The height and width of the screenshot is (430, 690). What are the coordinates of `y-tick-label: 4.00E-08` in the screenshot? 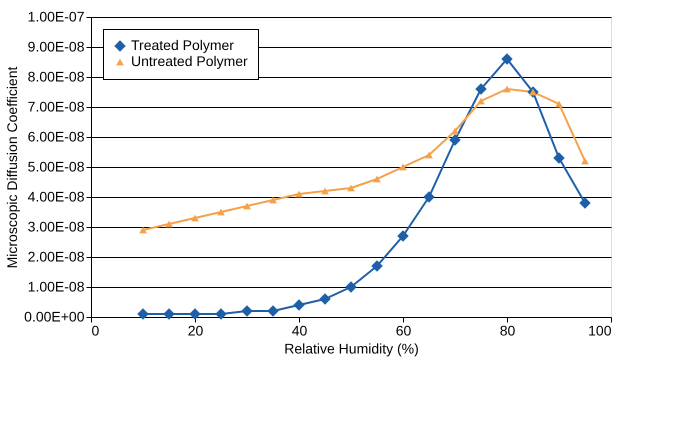 It's located at (56, 196).